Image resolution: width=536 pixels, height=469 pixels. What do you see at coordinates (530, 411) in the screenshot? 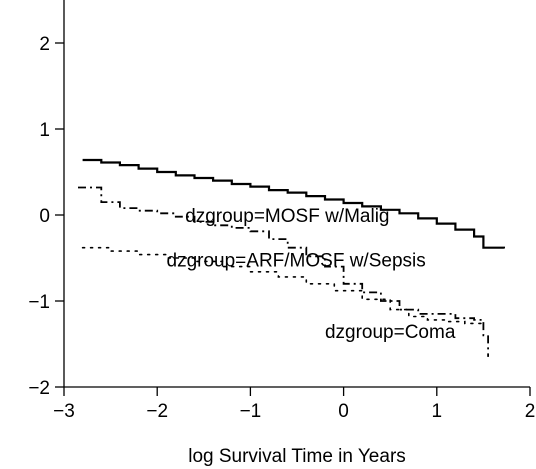
I see `x-tick-label: 2` at bounding box center [530, 411].